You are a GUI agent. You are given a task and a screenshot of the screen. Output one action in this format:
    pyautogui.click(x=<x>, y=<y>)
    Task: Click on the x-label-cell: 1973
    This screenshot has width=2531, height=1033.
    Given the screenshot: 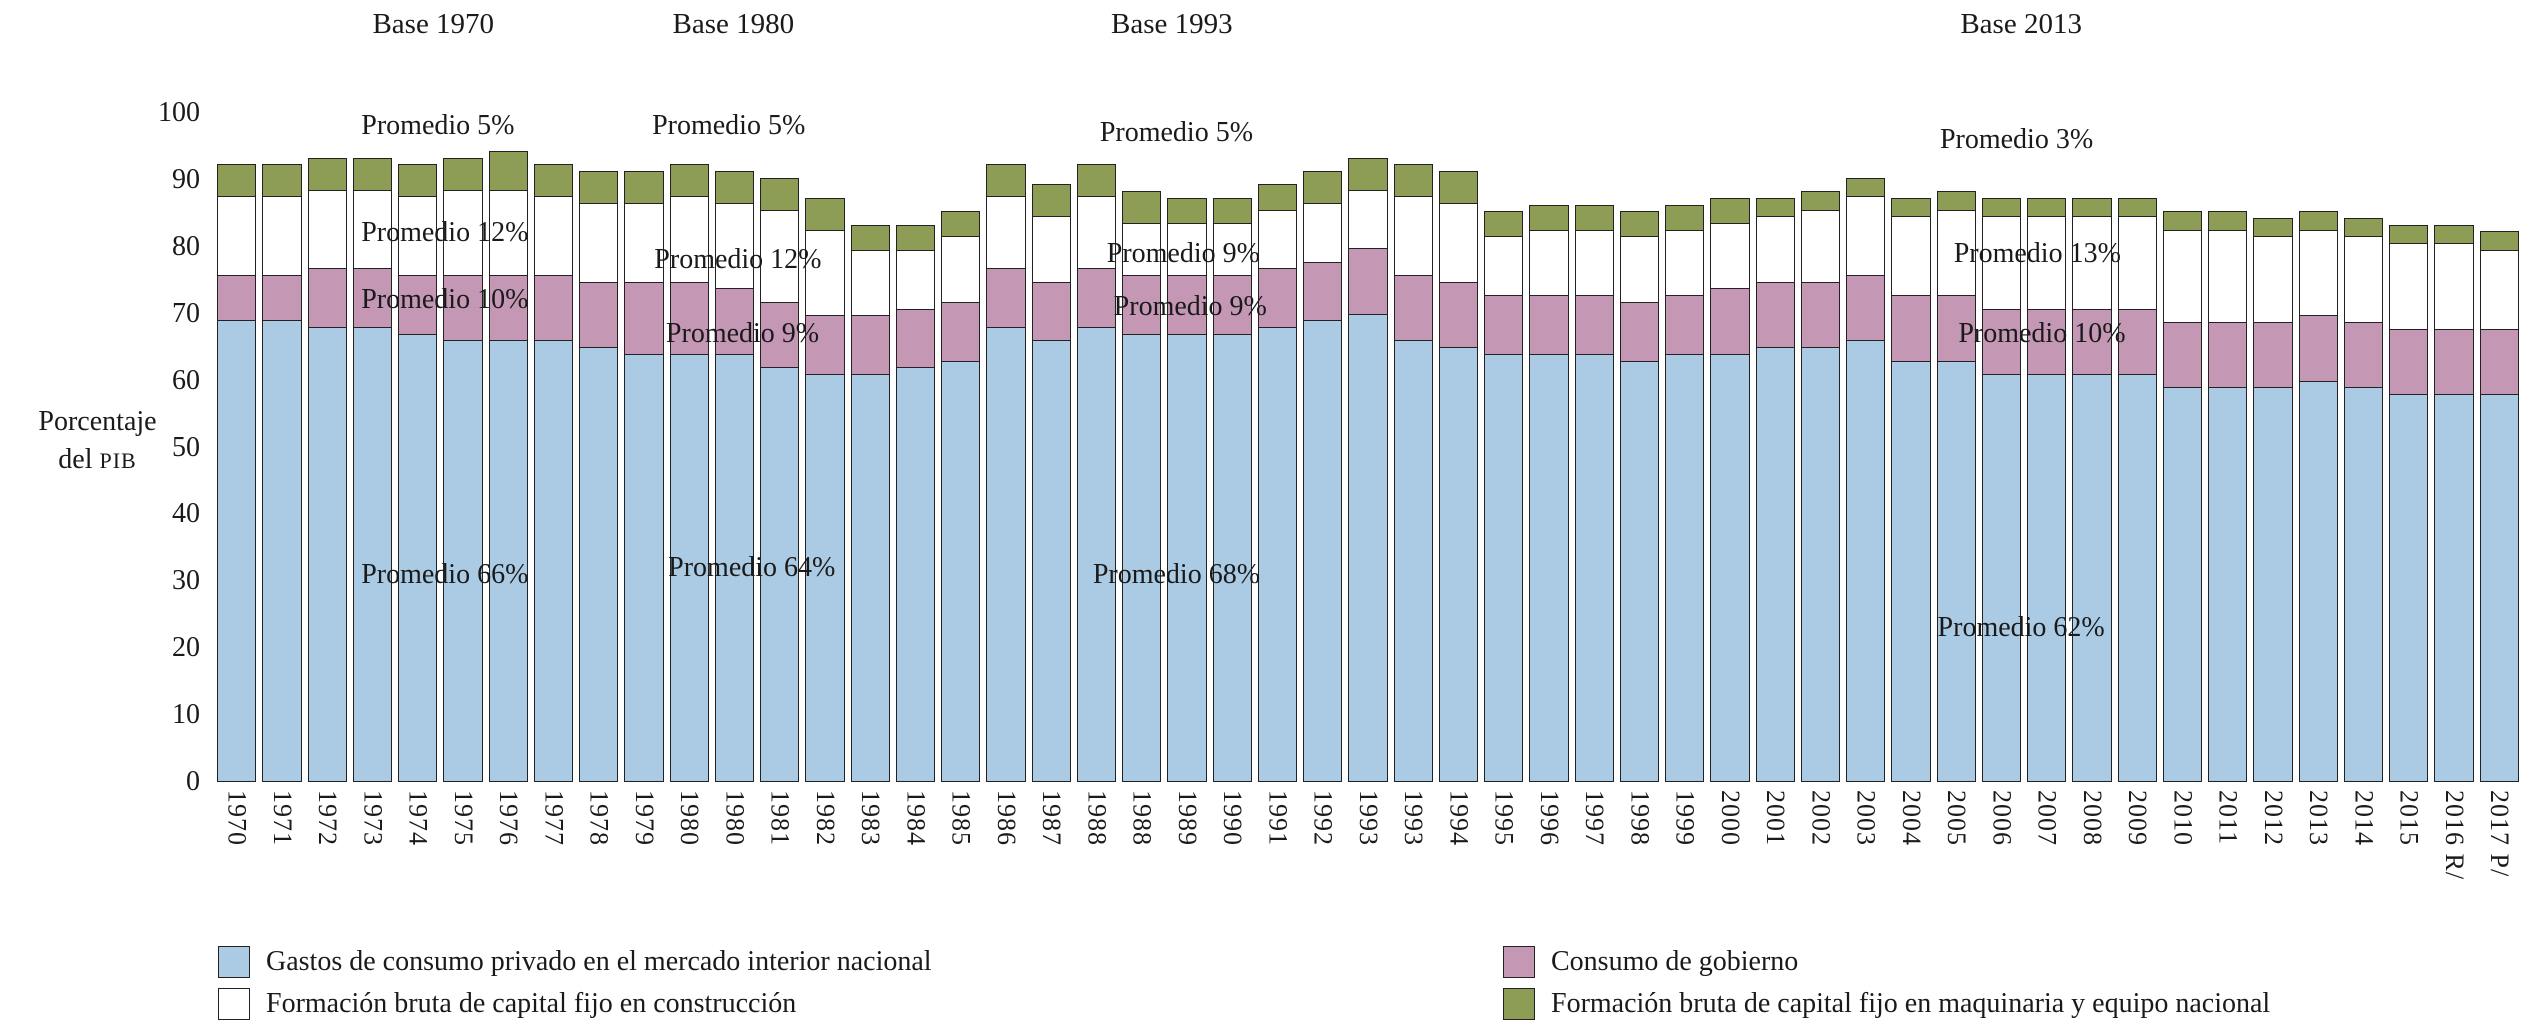 What is the action you would take?
    pyautogui.click(x=372, y=835)
    